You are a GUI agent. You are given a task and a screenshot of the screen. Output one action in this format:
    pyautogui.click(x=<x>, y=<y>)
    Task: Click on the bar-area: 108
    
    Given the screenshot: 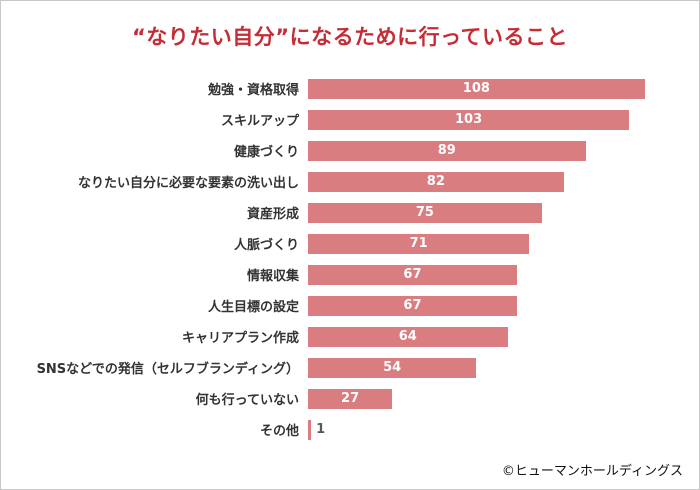 What is the action you would take?
    pyautogui.click(x=479, y=88)
    